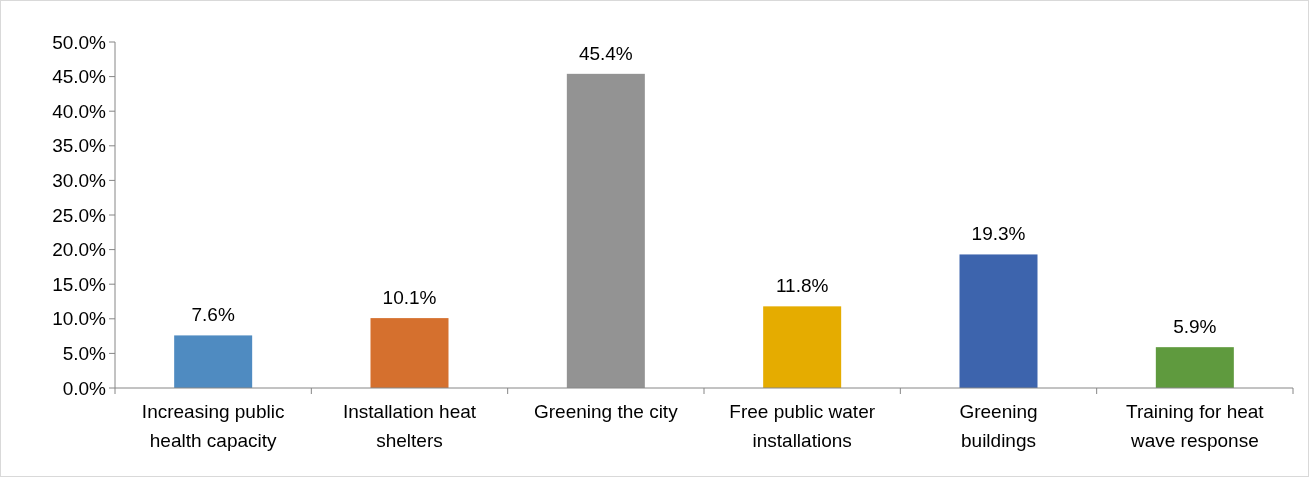 The width and height of the screenshot is (1309, 477). What do you see at coordinates (605, 53) in the screenshot?
I see `data-label: 45.4%` at bounding box center [605, 53].